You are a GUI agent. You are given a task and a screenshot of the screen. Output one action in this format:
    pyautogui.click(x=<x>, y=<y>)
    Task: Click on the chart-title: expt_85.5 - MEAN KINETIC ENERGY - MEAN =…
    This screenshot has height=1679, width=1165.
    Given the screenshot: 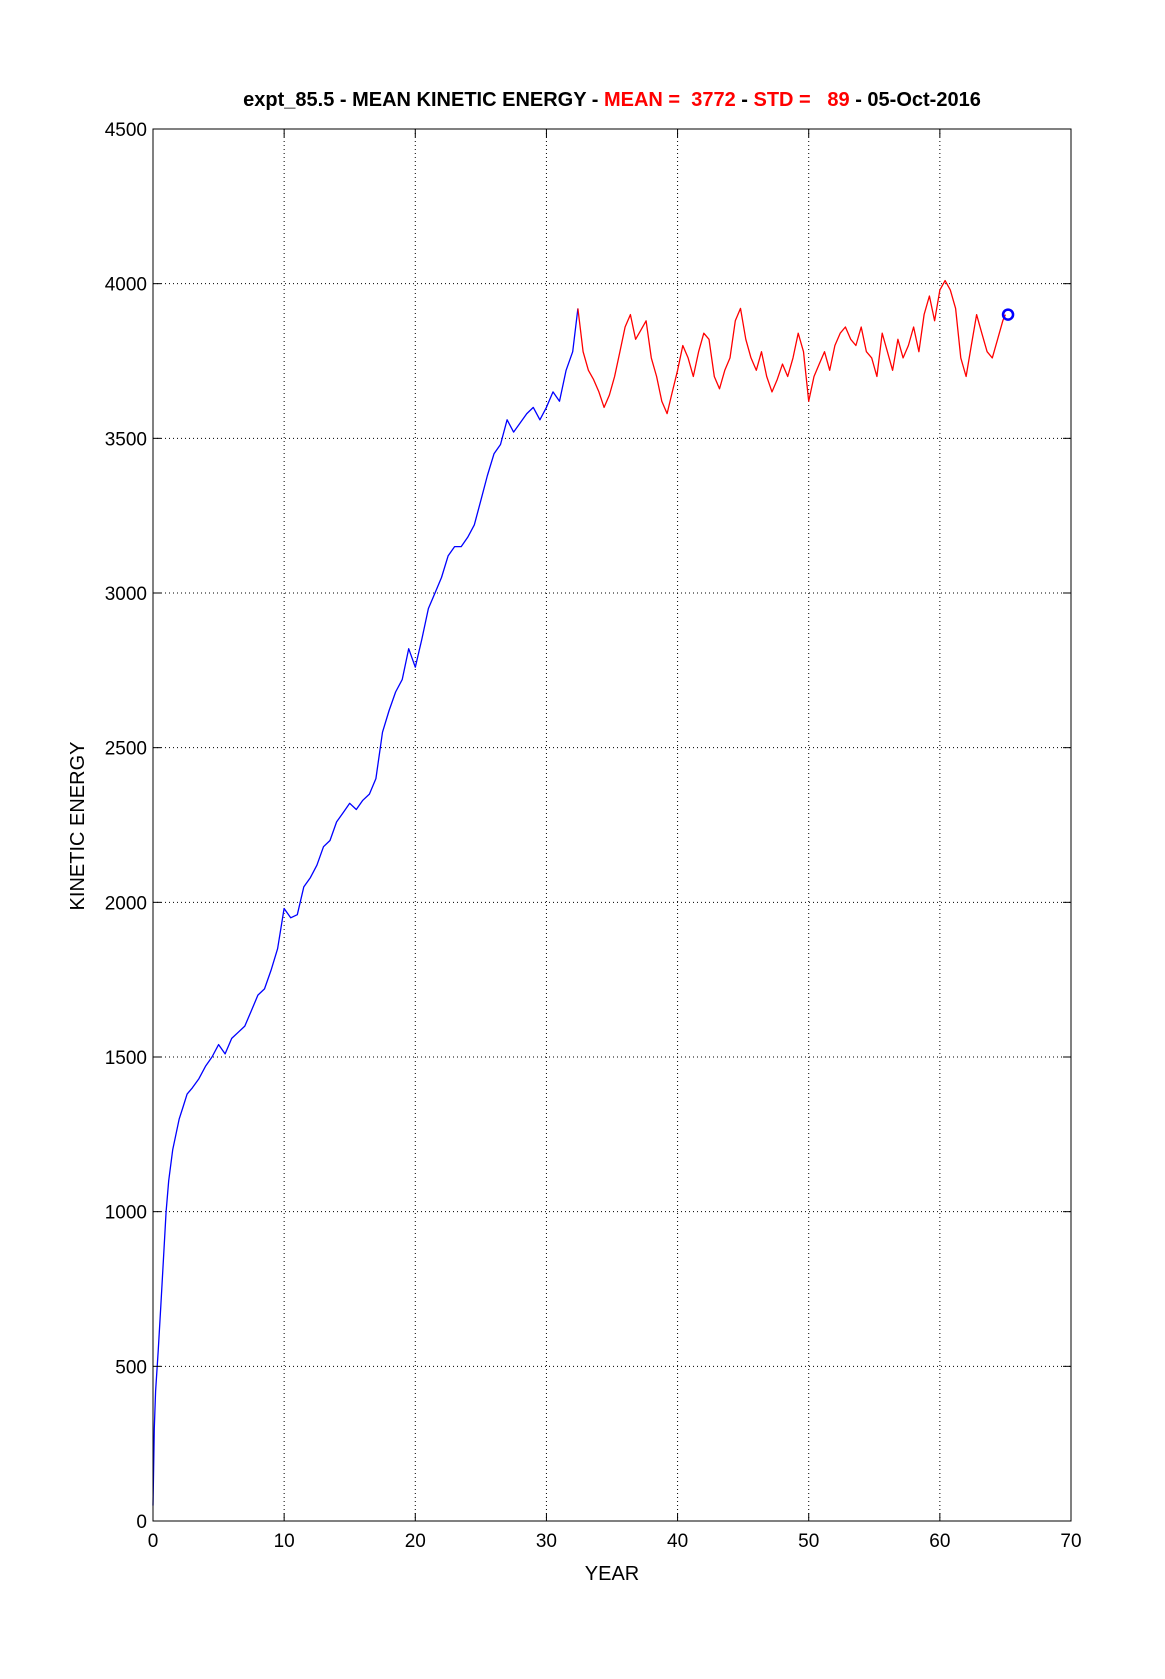 What is the action you would take?
    pyautogui.click(x=612, y=100)
    